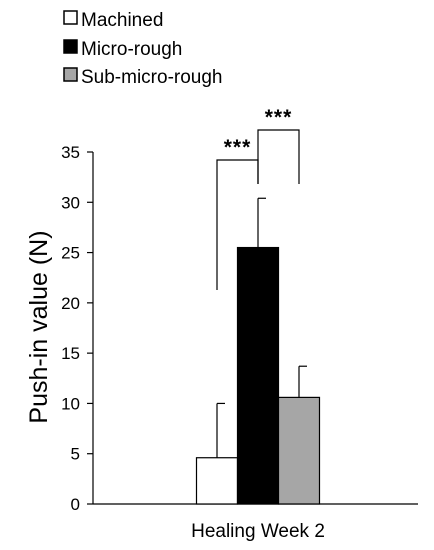  What do you see at coordinates (70, 46) in the screenshot?
I see `legend-swatch-micro-rough` at bounding box center [70, 46].